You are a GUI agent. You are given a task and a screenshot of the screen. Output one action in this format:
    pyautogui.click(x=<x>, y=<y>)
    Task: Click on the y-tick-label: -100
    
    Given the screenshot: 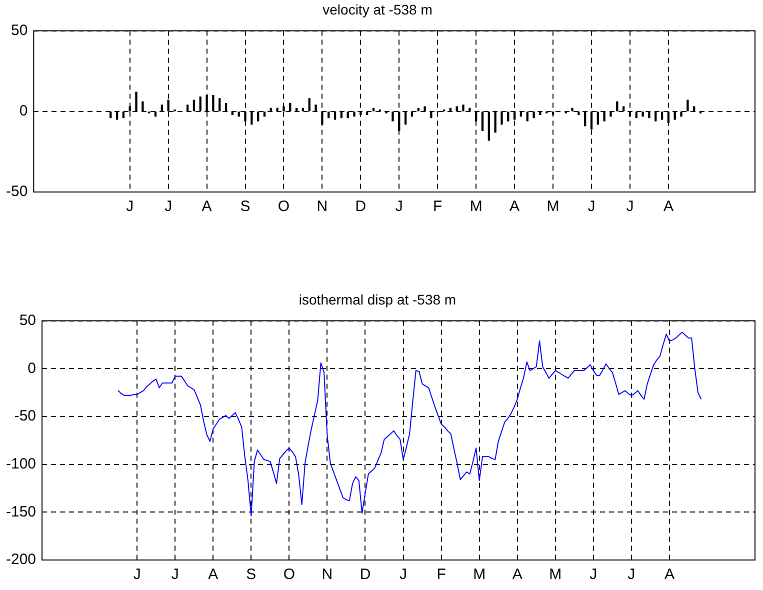 What is the action you would take?
    pyautogui.click(x=21, y=463)
    